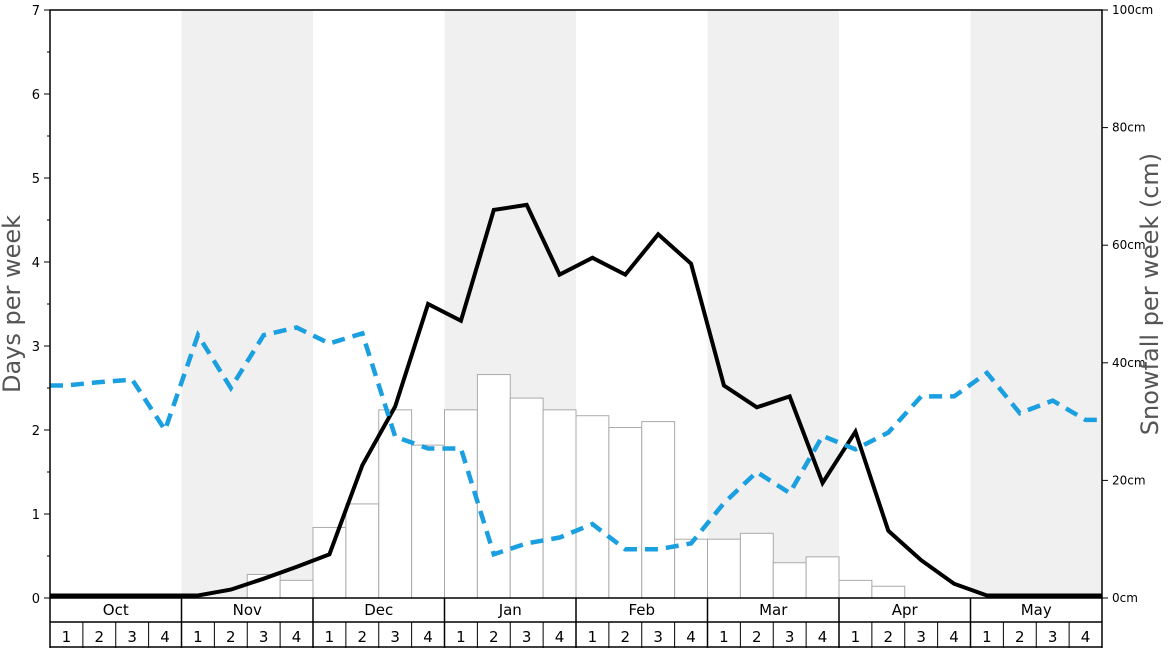  What do you see at coordinates (905, 610) in the screenshot?
I see `month-label: Apr` at bounding box center [905, 610].